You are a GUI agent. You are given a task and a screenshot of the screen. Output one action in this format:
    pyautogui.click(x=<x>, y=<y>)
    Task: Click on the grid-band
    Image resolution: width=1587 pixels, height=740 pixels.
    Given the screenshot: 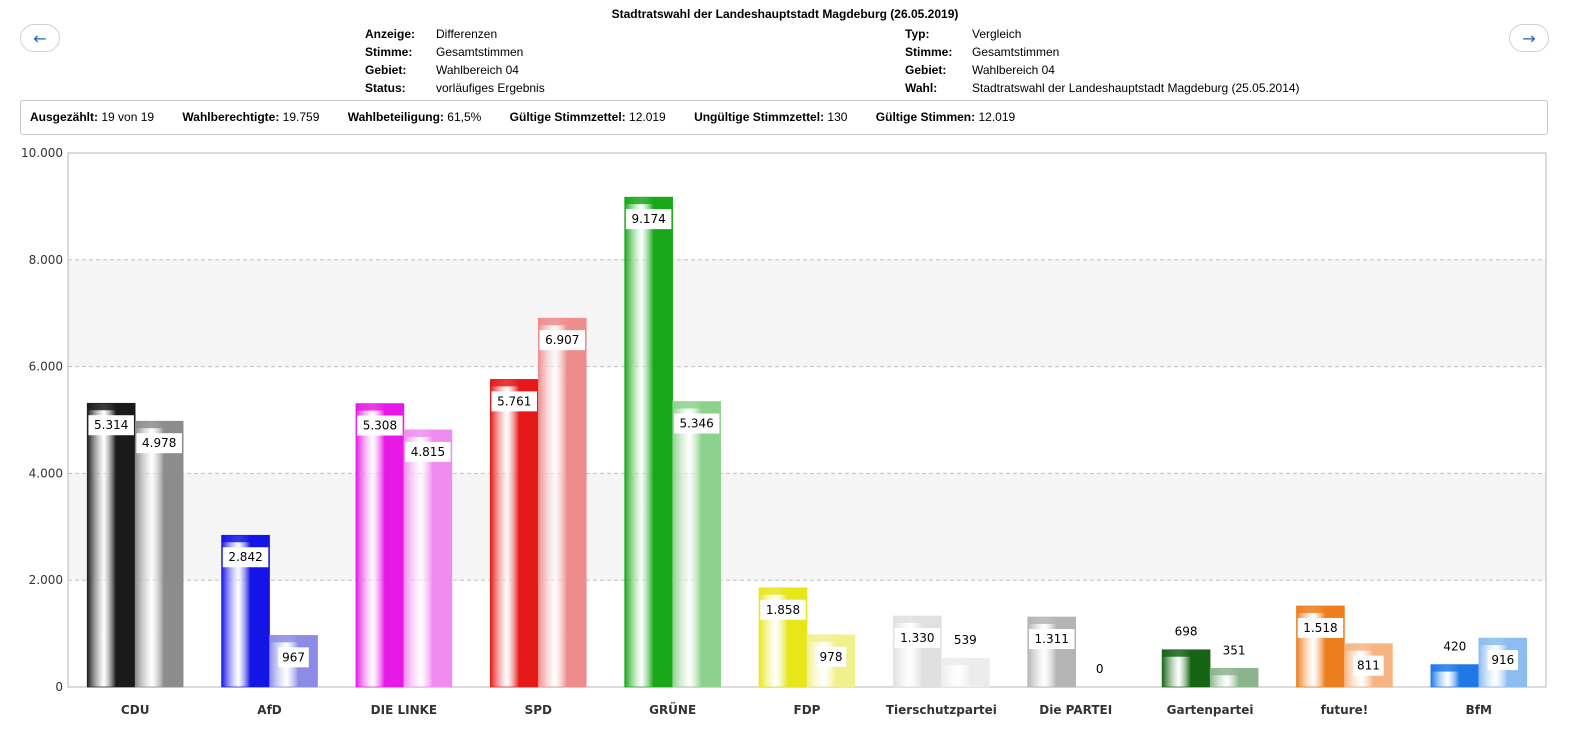 What is the action you would take?
    pyautogui.click(x=807, y=313)
    